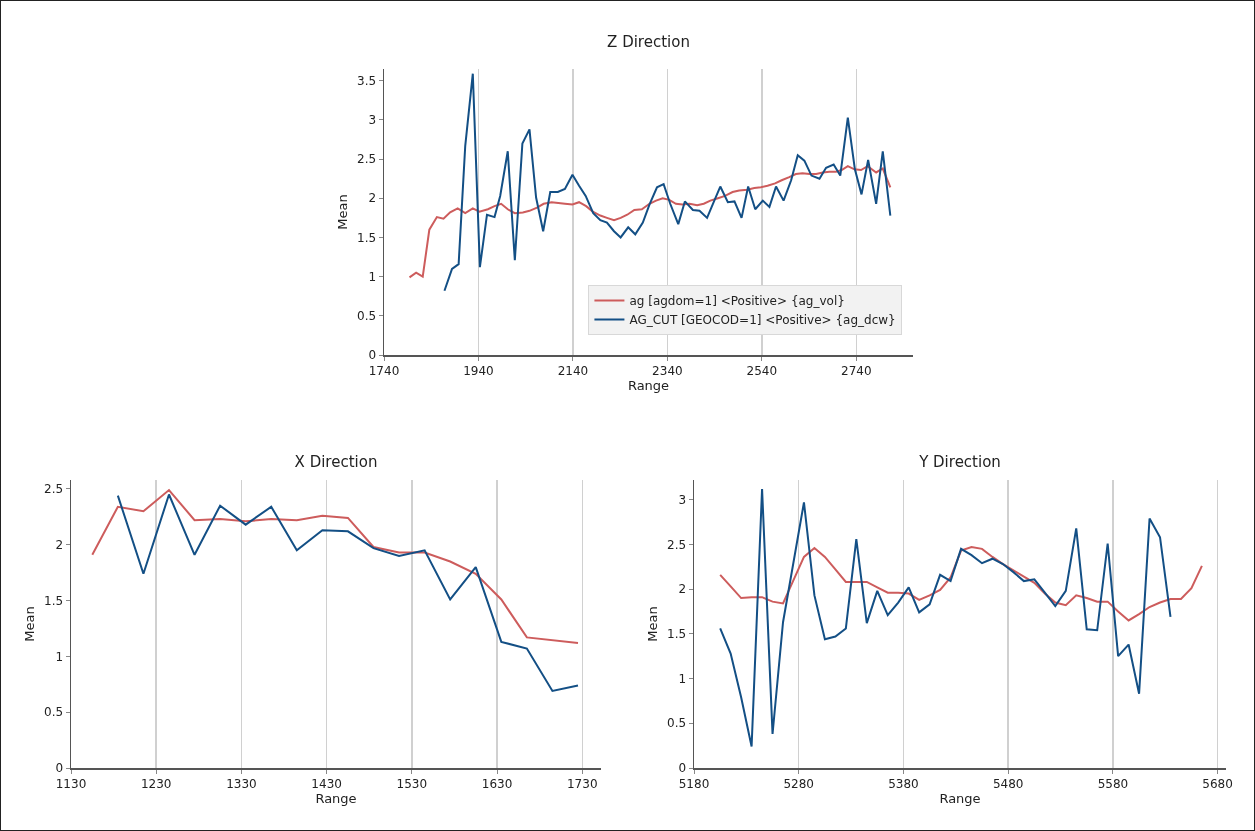  Describe the element at coordinates (1008, 783) in the screenshot. I see `x-tick-label: 5480` at that location.